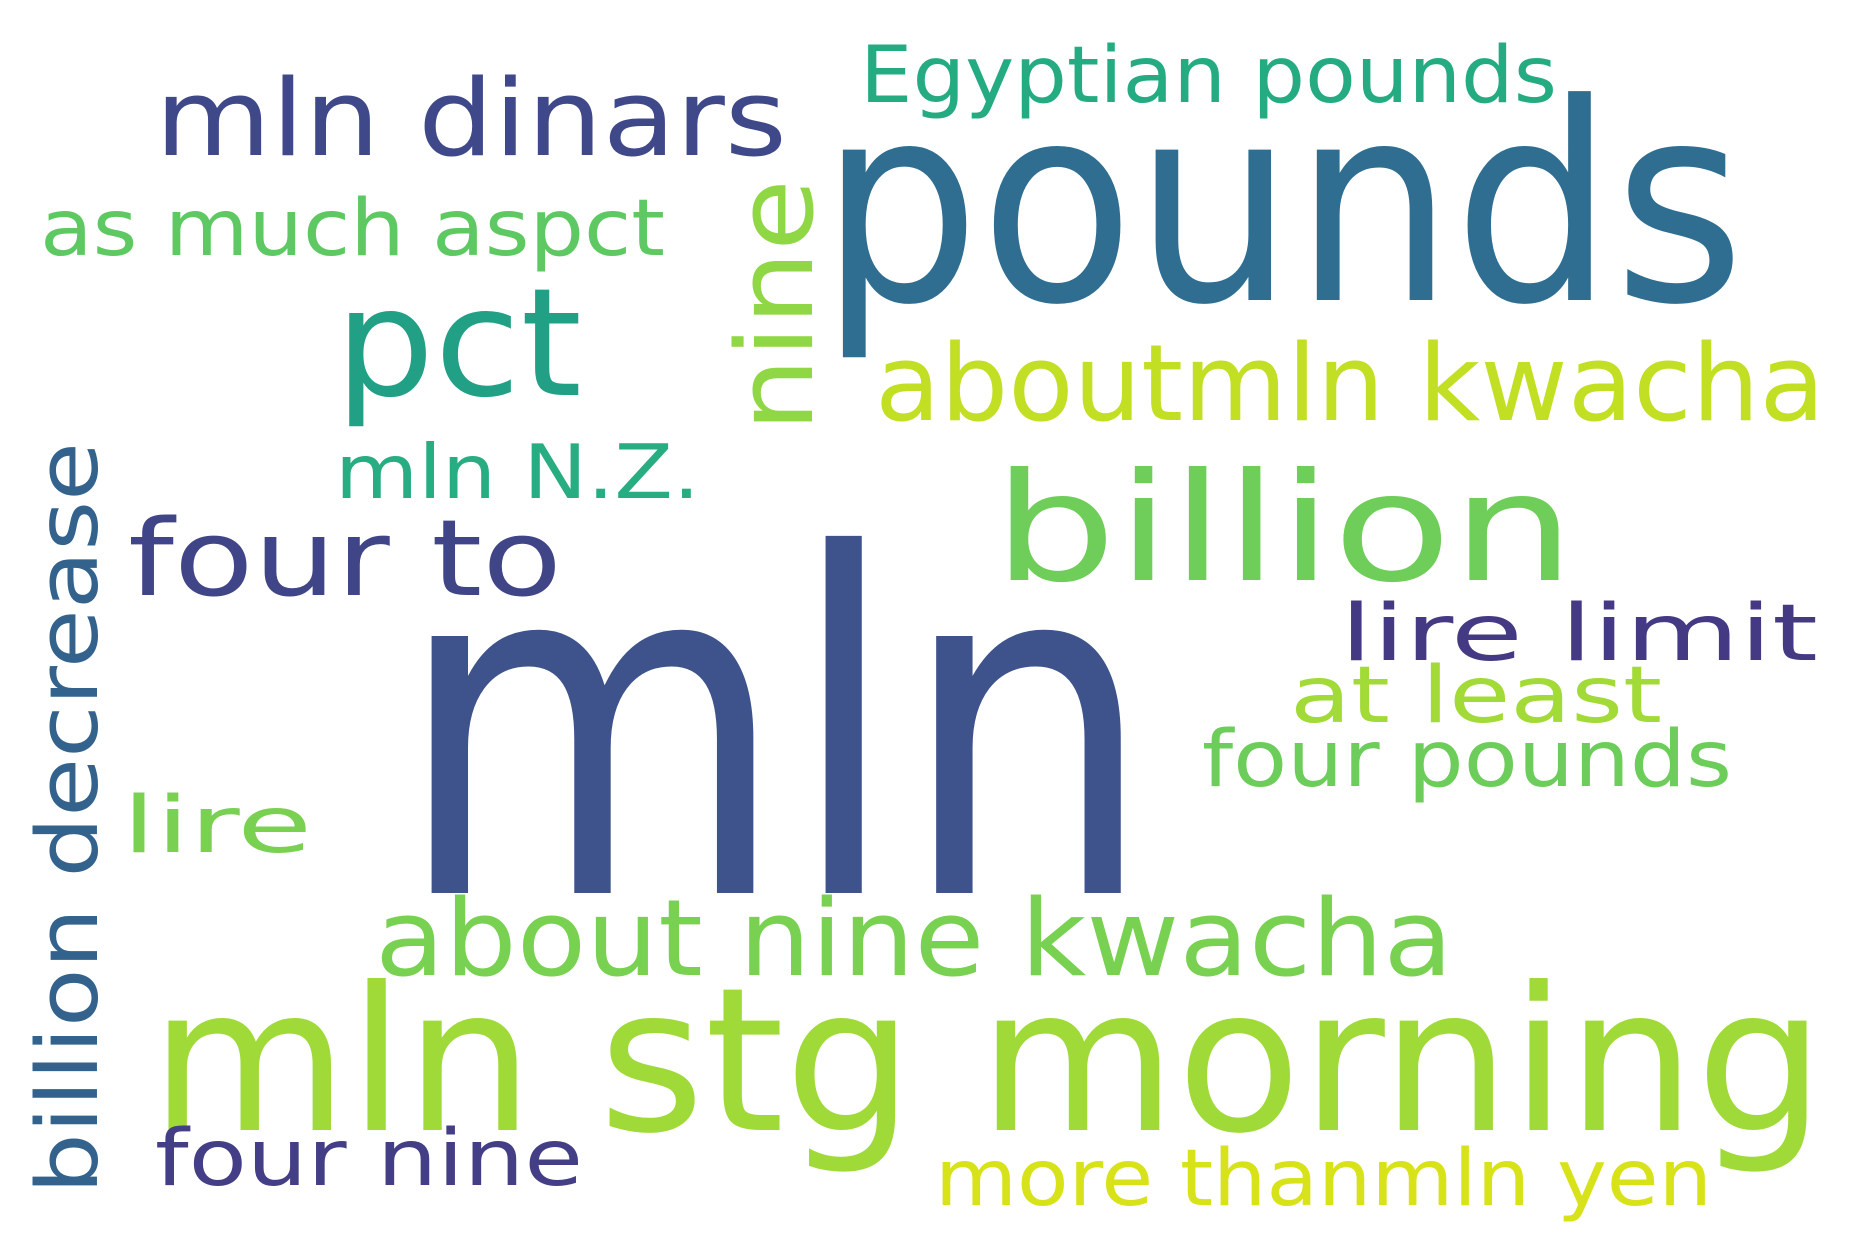  What do you see at coordinates (352, 229) in the screenshot?
I see `word-as-much-aspct: as much aspct` at bounding box center [352, 229].